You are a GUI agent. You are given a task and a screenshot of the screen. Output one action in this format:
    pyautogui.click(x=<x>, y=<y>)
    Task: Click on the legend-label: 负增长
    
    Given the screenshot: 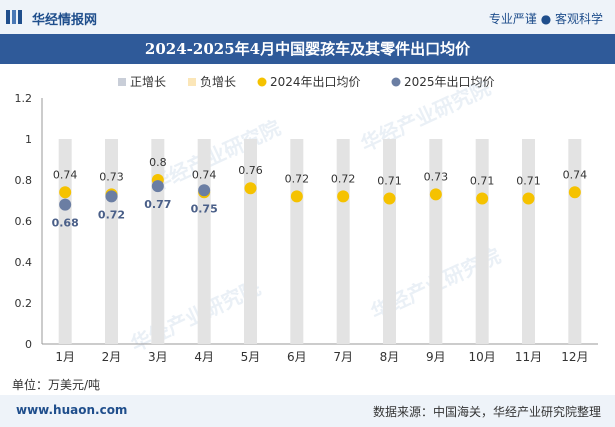 What is the action you would take?
    pyautogui.click(x=218, y=82)
    